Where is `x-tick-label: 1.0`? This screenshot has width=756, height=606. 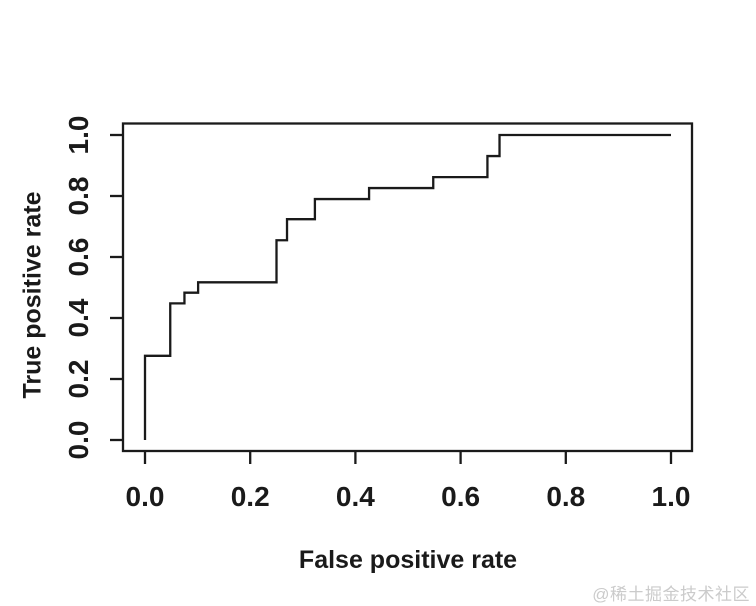 x-tick-label: 1.0 is located at coordinates (671, 496).